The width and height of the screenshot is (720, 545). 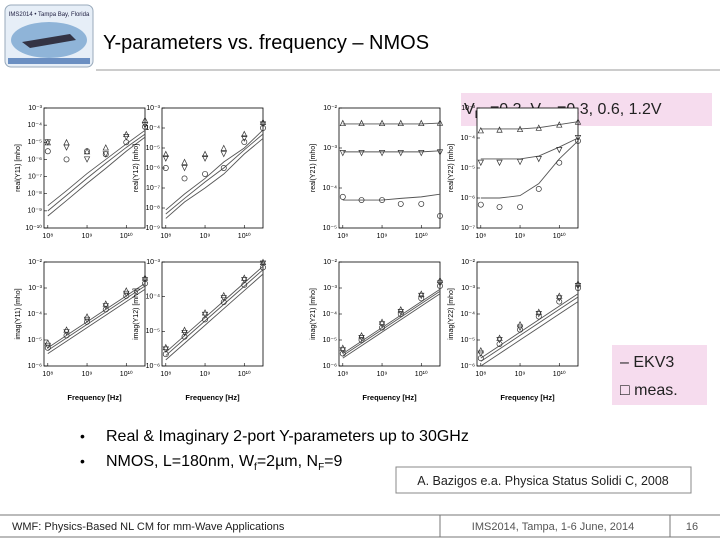 What do you see at coordinates (136, 168) in the screenshot?
I see `y-axis-label: real(Y12) [mho]` at bounding box center [136, 168].